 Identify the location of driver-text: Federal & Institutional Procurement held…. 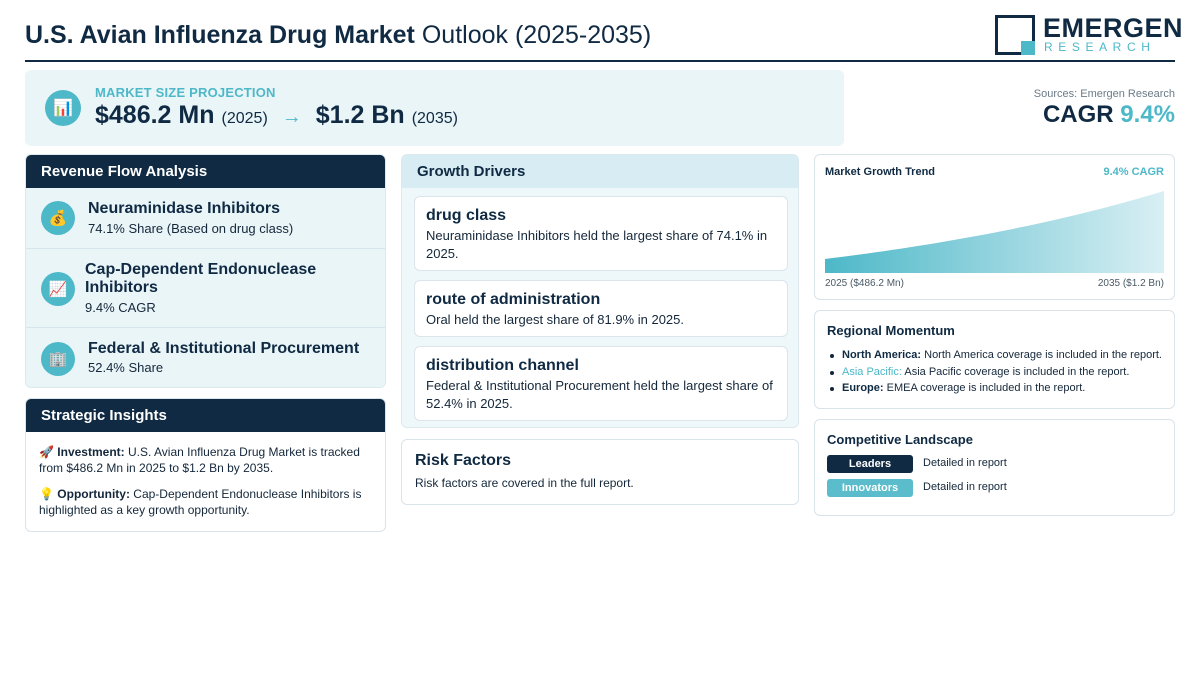
(599, 394).